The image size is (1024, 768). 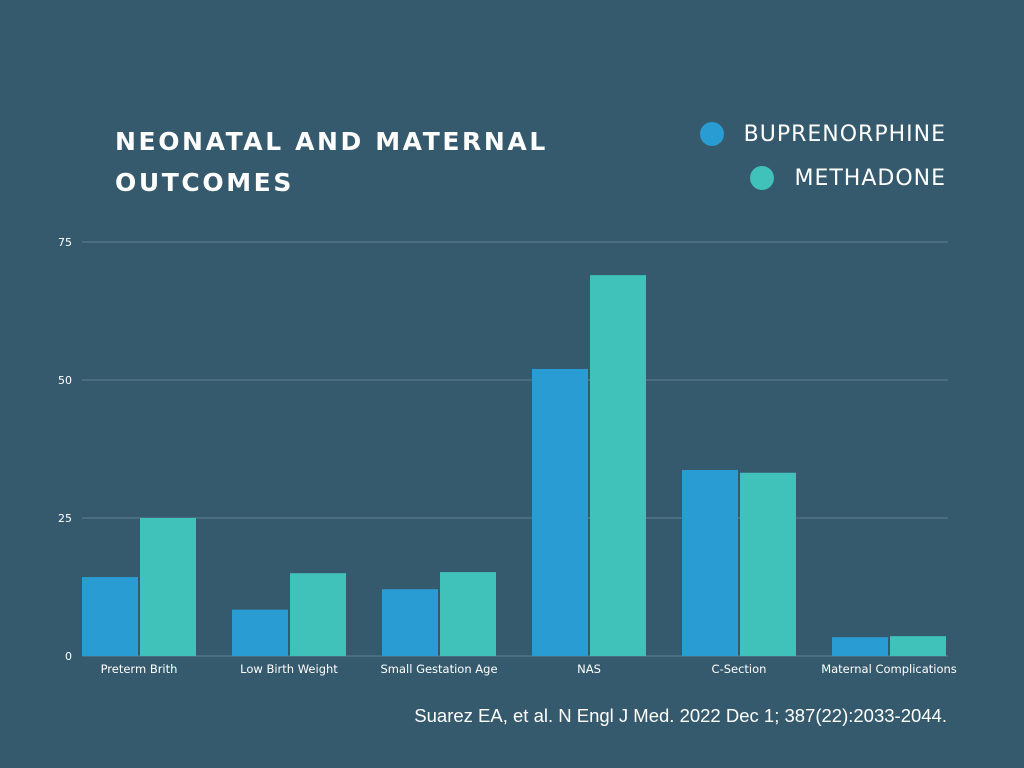 What do you see at coordinates (711, 134) in the screenshot?
I see `legend-swatch-buprenorphine` at bounding box center [711, 134].